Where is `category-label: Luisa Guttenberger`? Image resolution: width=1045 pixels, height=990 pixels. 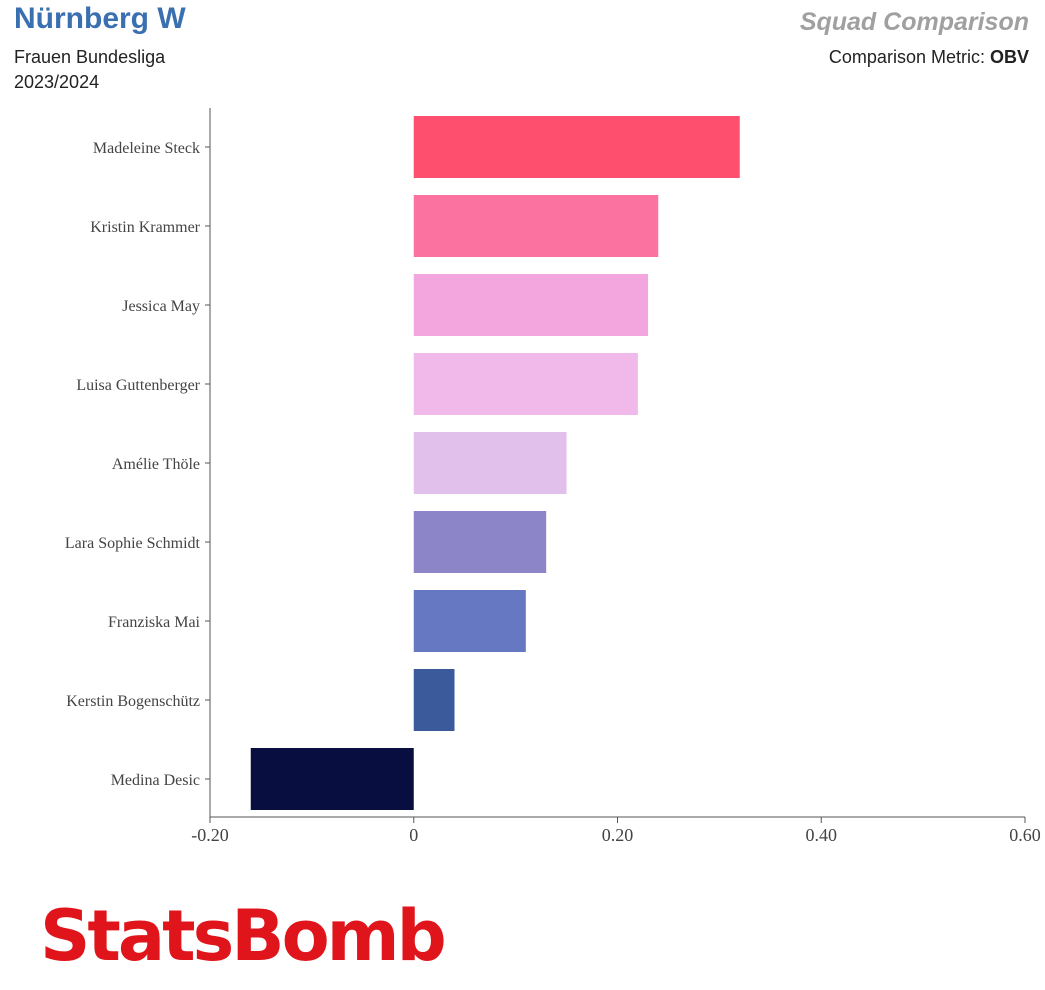
category-label: Luisa Guttenberger is located at coordinates (138, 385).